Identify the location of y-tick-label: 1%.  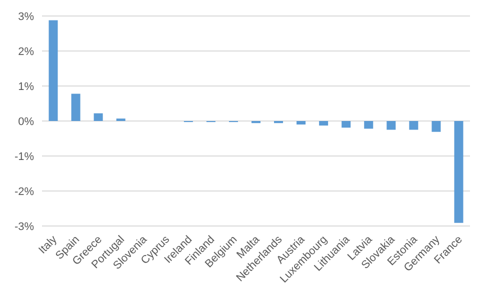
(26, 86).